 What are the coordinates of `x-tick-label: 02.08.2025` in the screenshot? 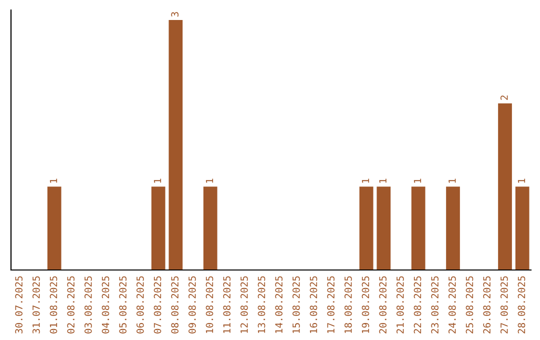 It's located at (71, 305).